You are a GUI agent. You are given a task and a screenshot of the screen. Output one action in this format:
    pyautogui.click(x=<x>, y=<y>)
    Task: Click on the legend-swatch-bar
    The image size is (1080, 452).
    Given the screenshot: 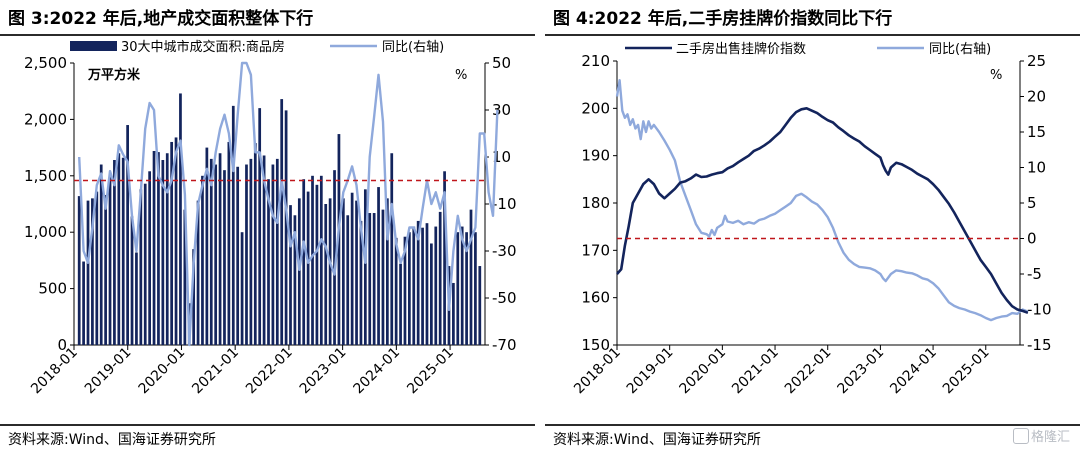 What is the action you would take?
    pyautogui.click(x=93, y=46)
    